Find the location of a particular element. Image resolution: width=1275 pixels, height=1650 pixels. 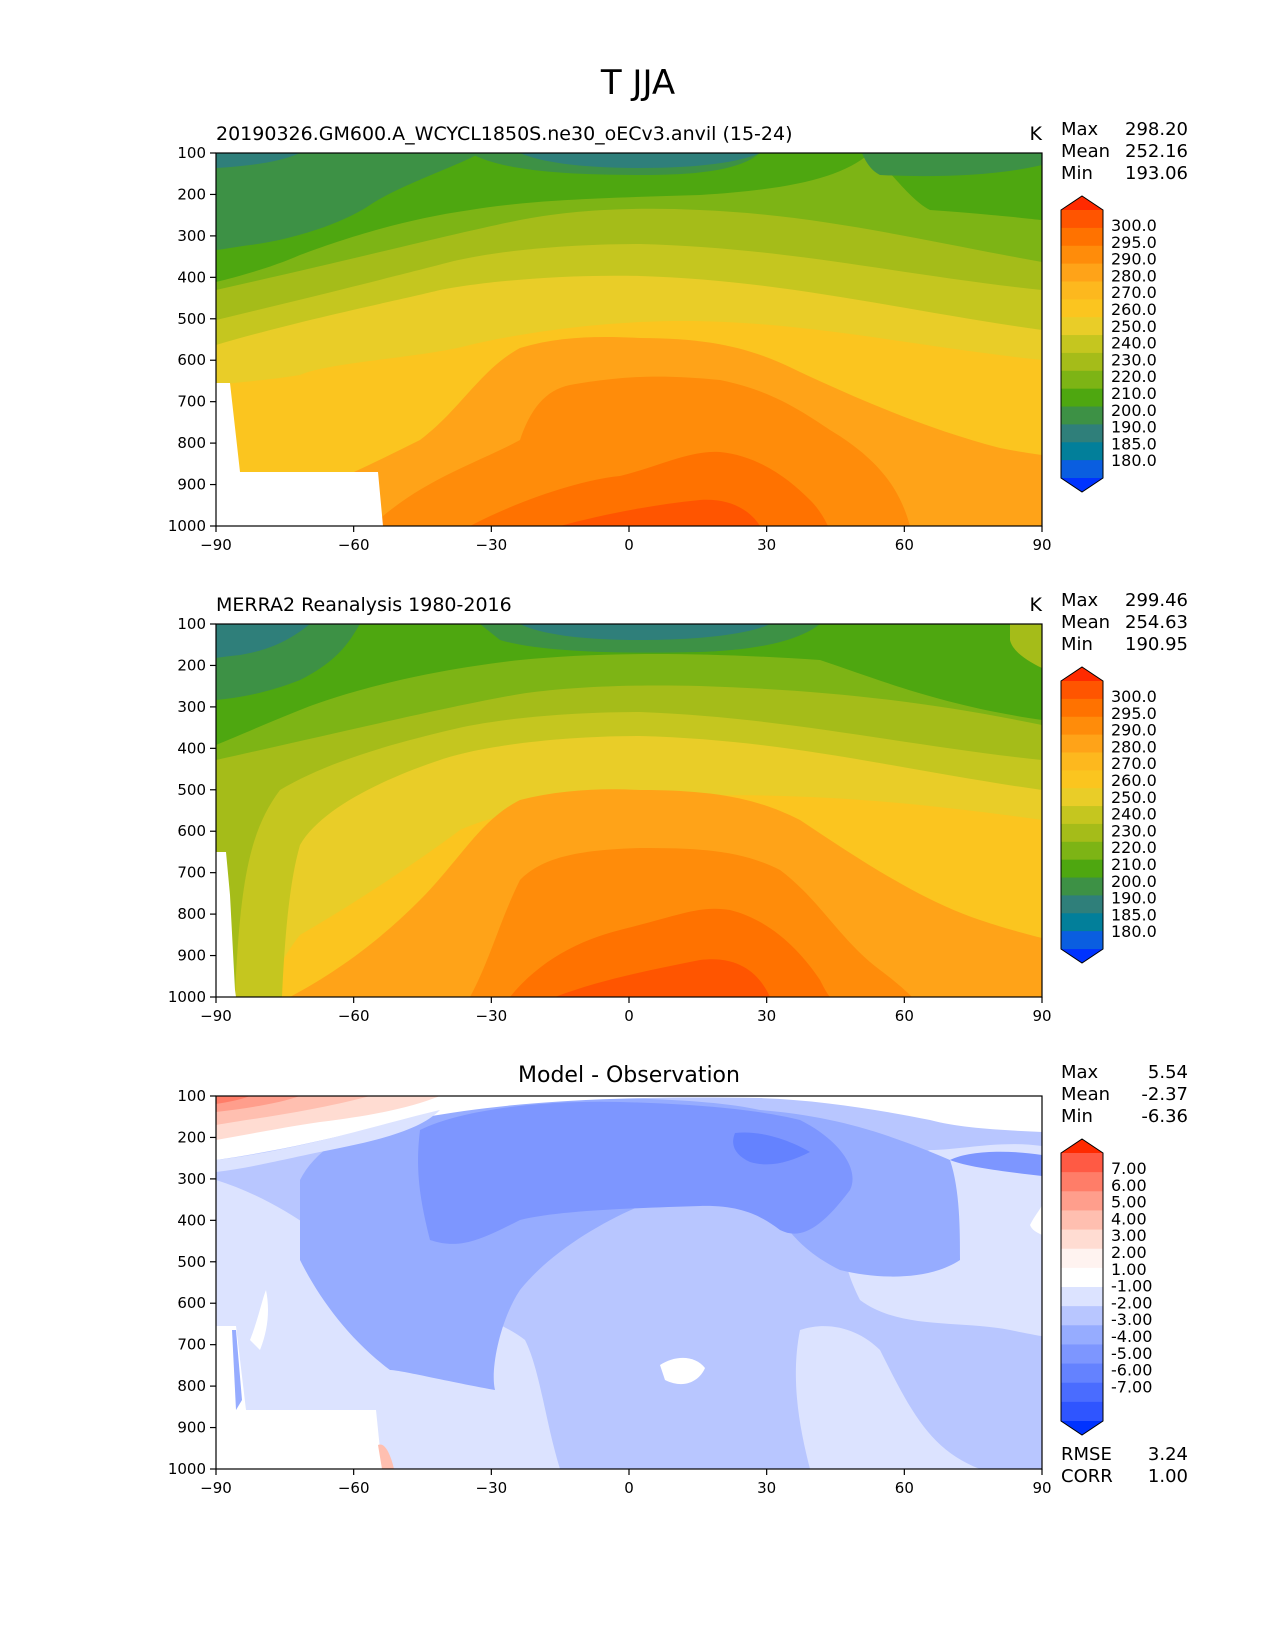

stat-value: 193.06 is located at coordinates (1156, 173).